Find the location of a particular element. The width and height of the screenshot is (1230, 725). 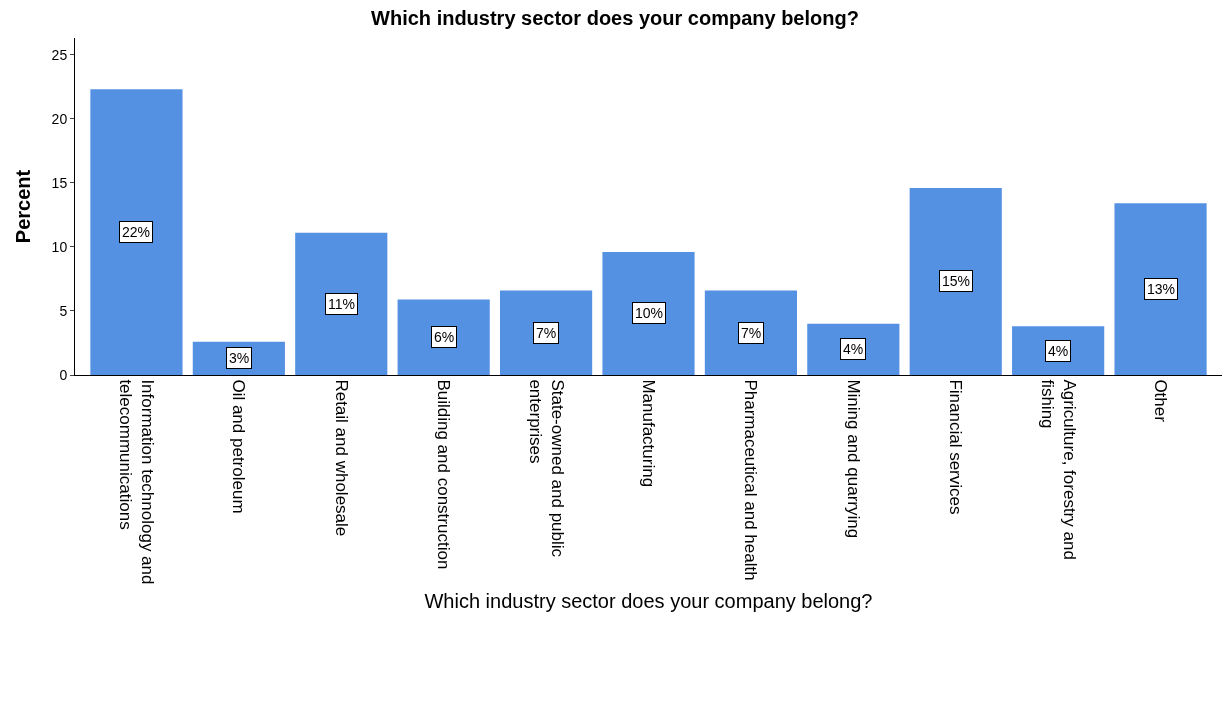

data-label: 11% is located at coordinates (341, 304).